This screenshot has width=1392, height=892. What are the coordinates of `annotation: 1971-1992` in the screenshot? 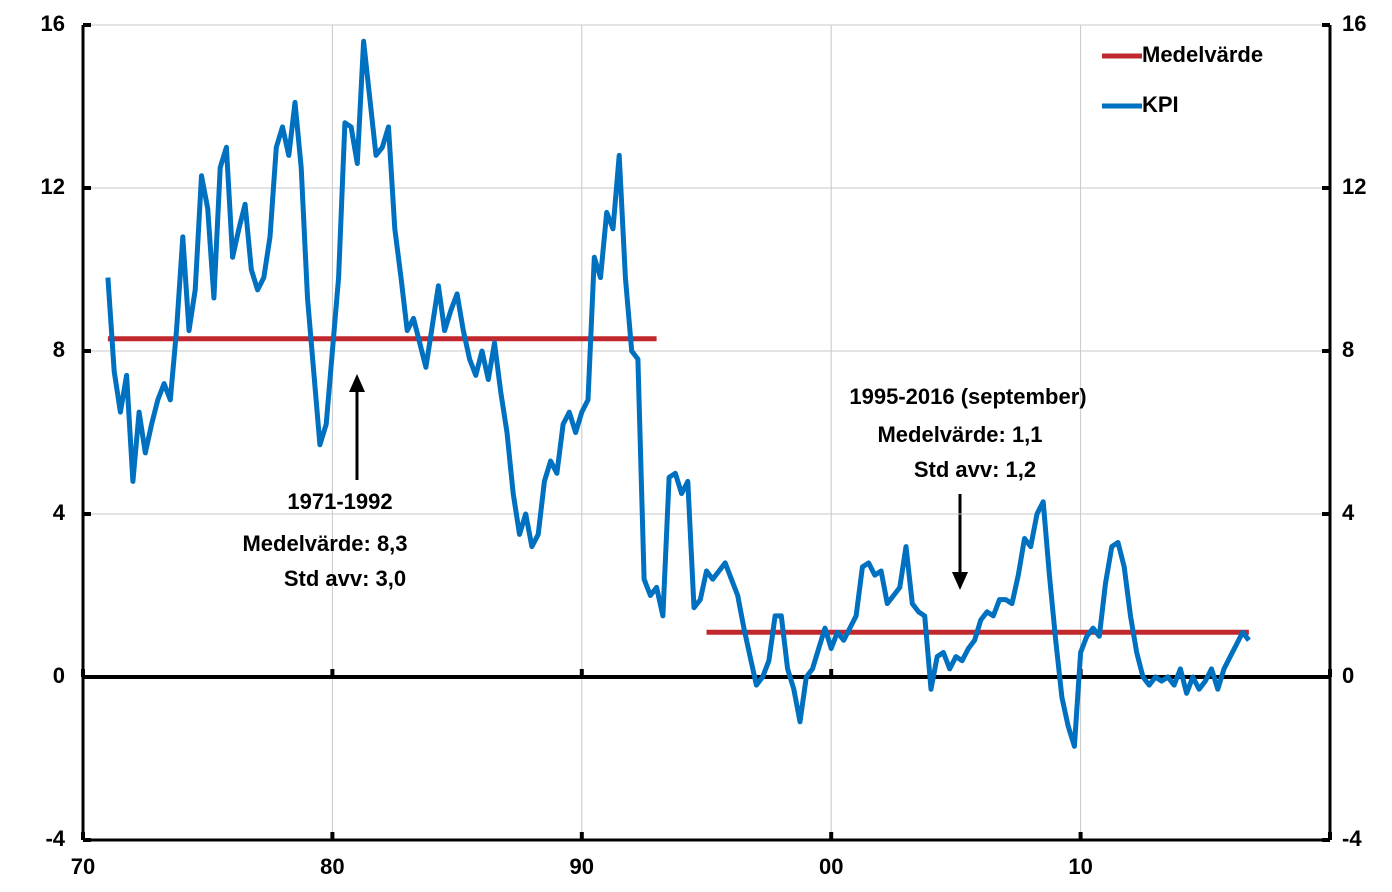 It's located at (339, 501).